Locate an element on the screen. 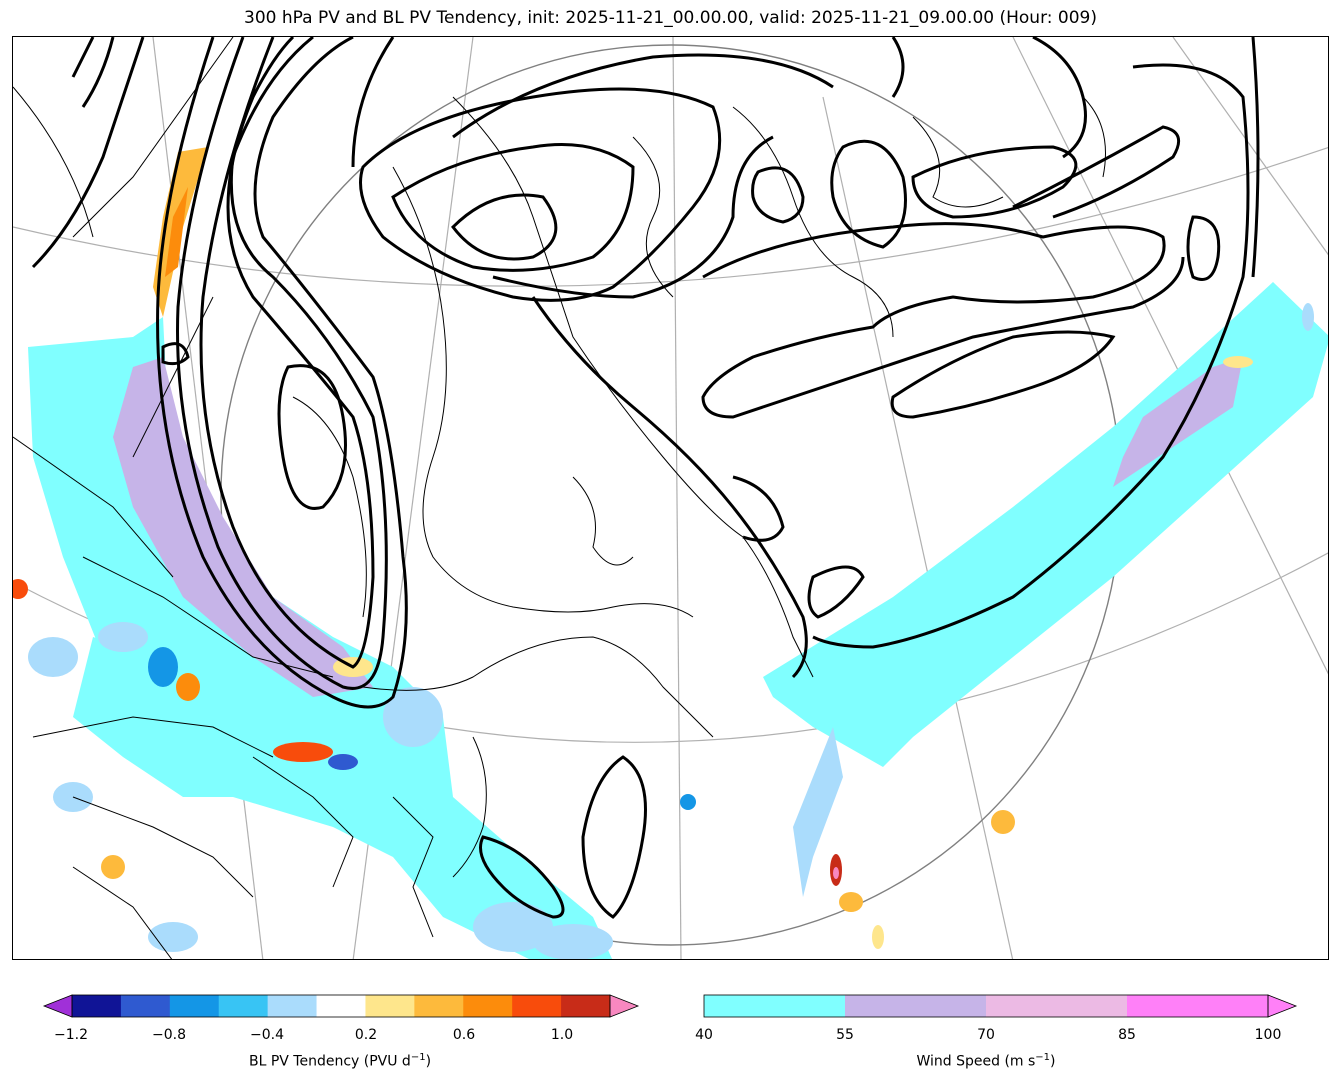  pv-tendency-label-sup: −1 is located at coordinates (418, 1057).